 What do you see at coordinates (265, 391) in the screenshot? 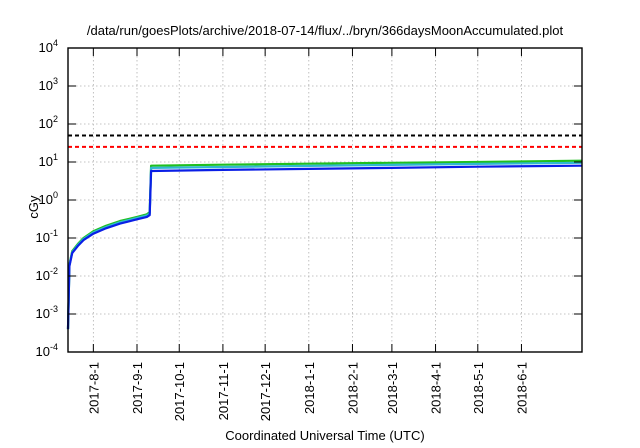
I see `x-tick-label: 2017-12-1` at bounding box center [265, 391].